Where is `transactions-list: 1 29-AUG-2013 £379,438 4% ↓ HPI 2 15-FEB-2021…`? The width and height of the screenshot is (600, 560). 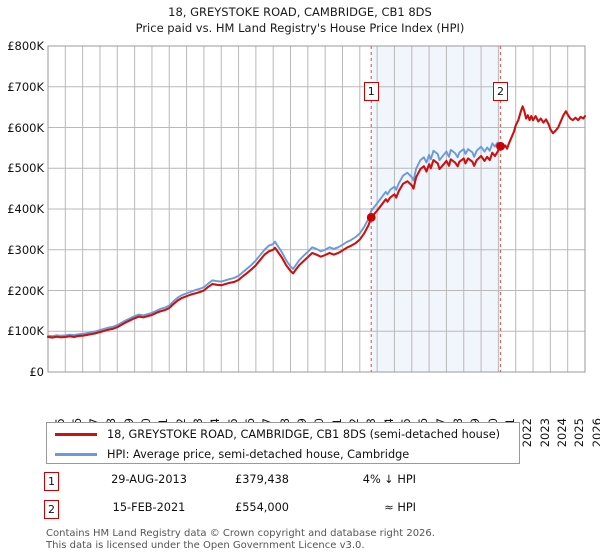 transactions-list: 1 29-AUG-2013 £379,438 4% ↓ HPI 2 15-FEB-2021… is located at coordinates (254, 498).